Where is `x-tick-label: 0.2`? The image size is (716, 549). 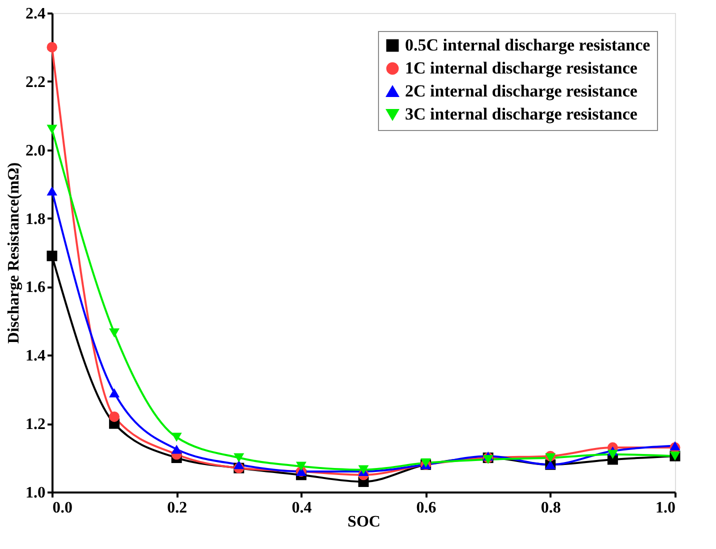 x-tick-label: 0.2 is located at coordinates (177, 508).